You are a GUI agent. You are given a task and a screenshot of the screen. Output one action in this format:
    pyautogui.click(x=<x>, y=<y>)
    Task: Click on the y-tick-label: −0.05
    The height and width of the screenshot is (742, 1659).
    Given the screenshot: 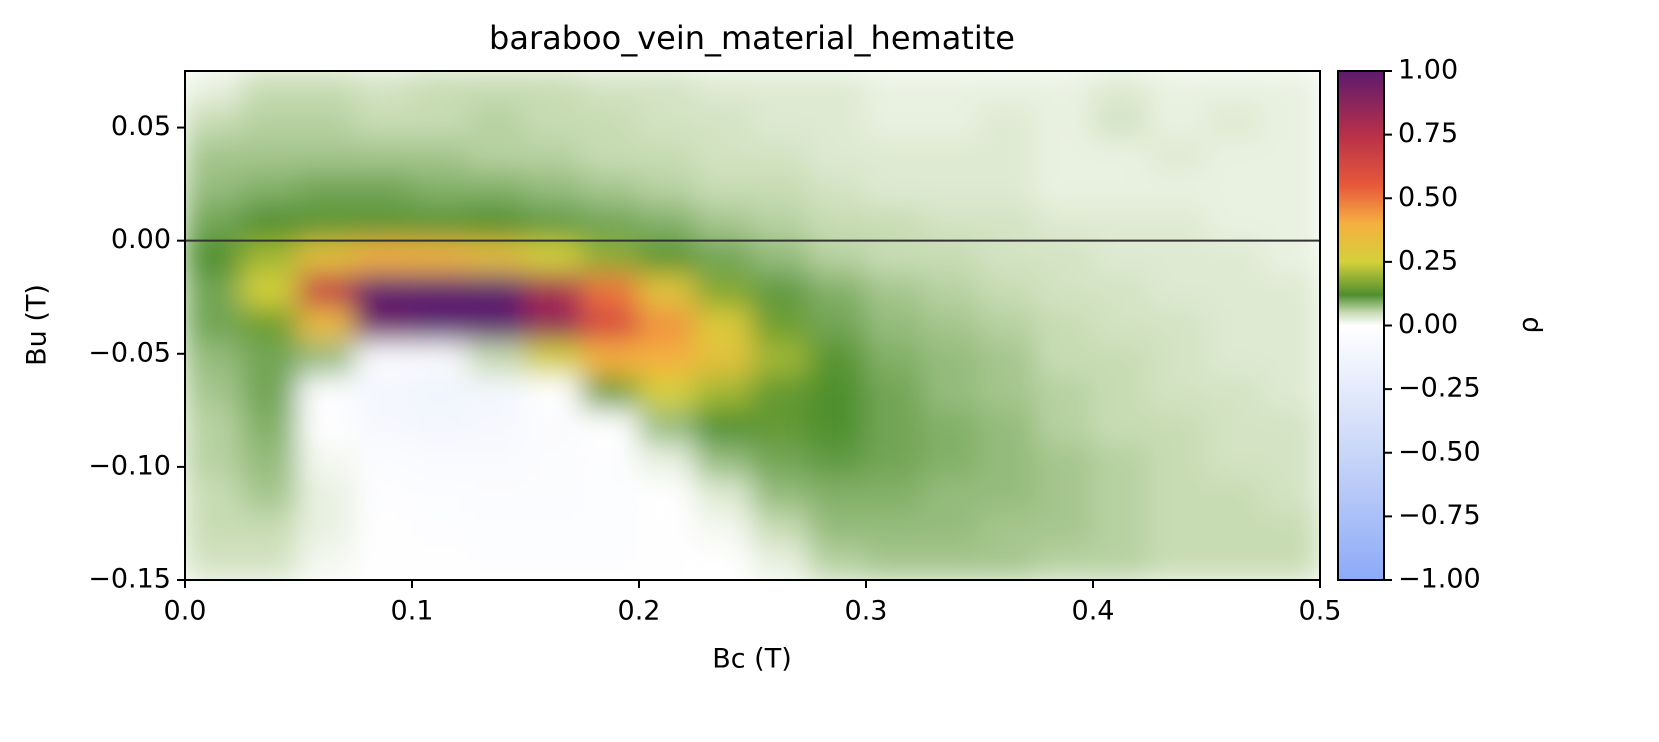 What is the action you would take?
    pyautogui.click(x=129, y=352)
    